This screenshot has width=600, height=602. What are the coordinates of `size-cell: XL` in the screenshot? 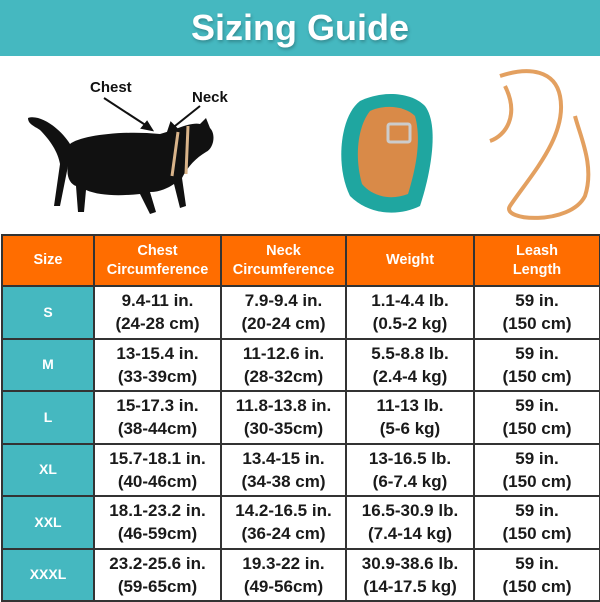 It's located at (48, 469).